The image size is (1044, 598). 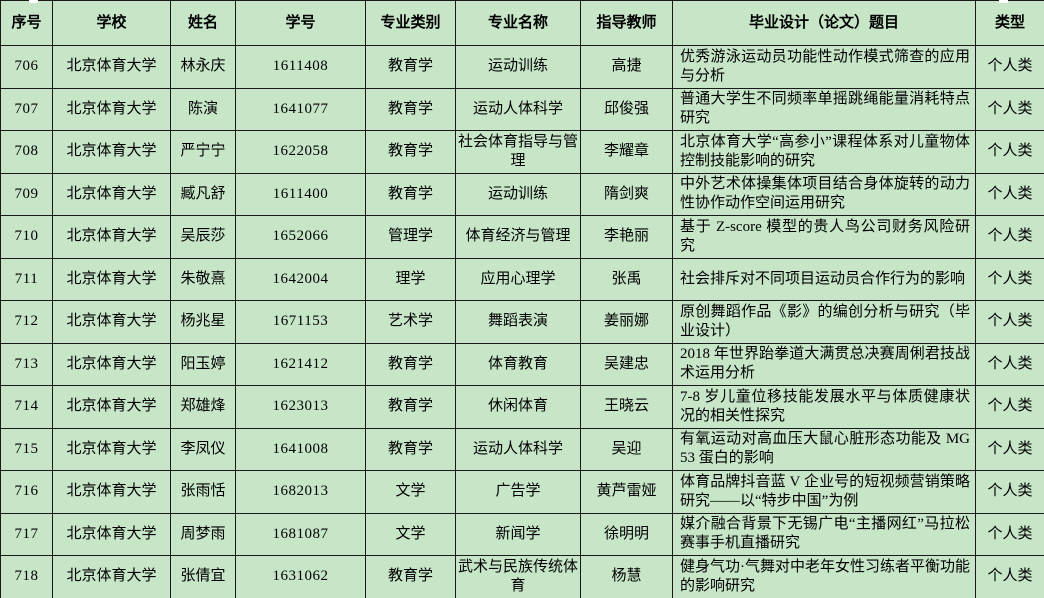 I want to click on cell-no: 715, so click(x=26, y=449).